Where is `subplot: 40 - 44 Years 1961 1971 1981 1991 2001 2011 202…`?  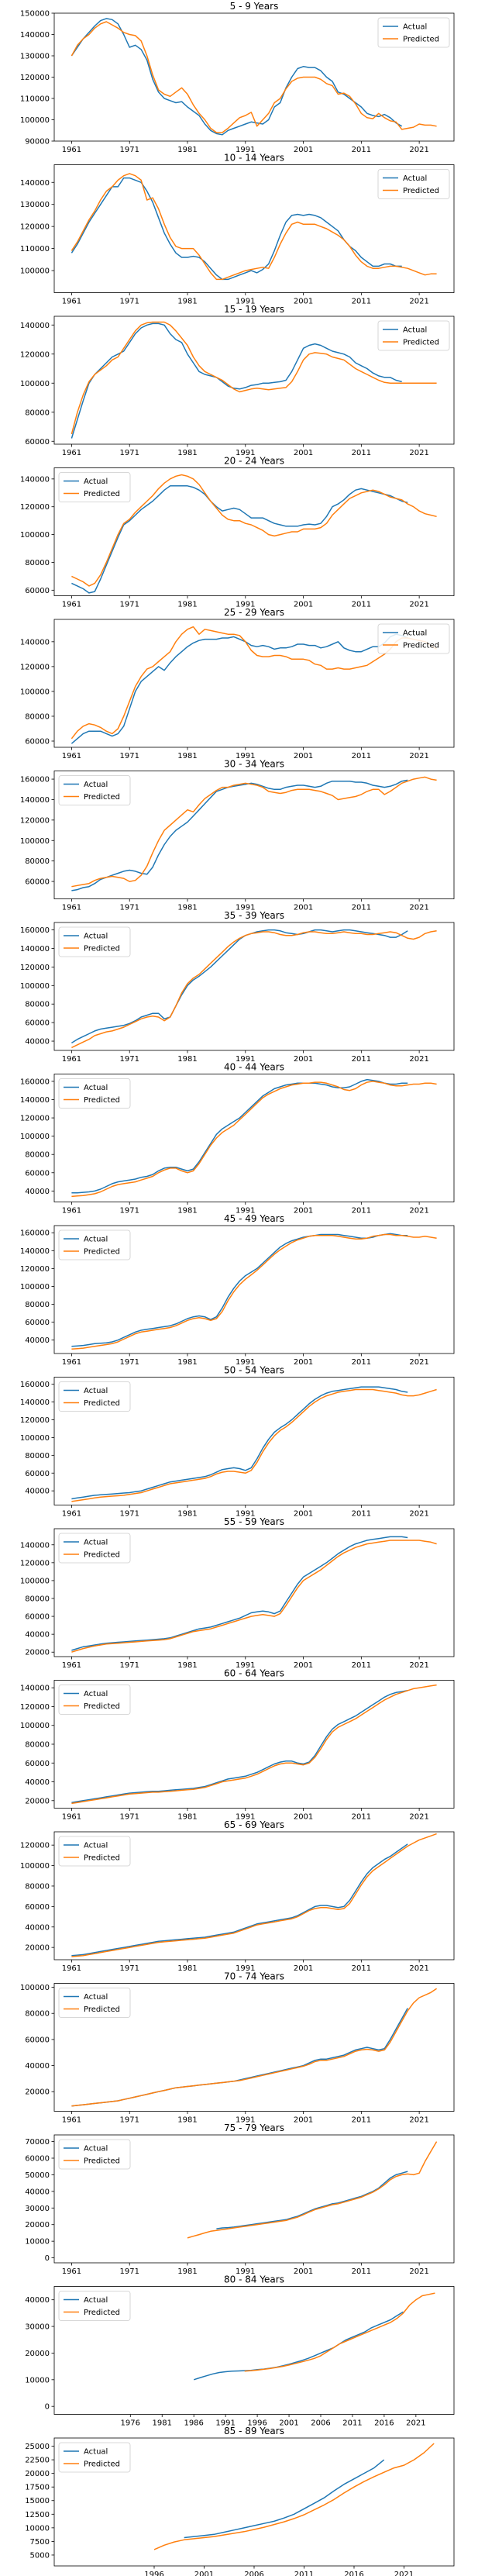
subplot: 40 - 44 Years 1961 1971 1981 1991 2001 2011 202… is located at coordinates (237, 1139).